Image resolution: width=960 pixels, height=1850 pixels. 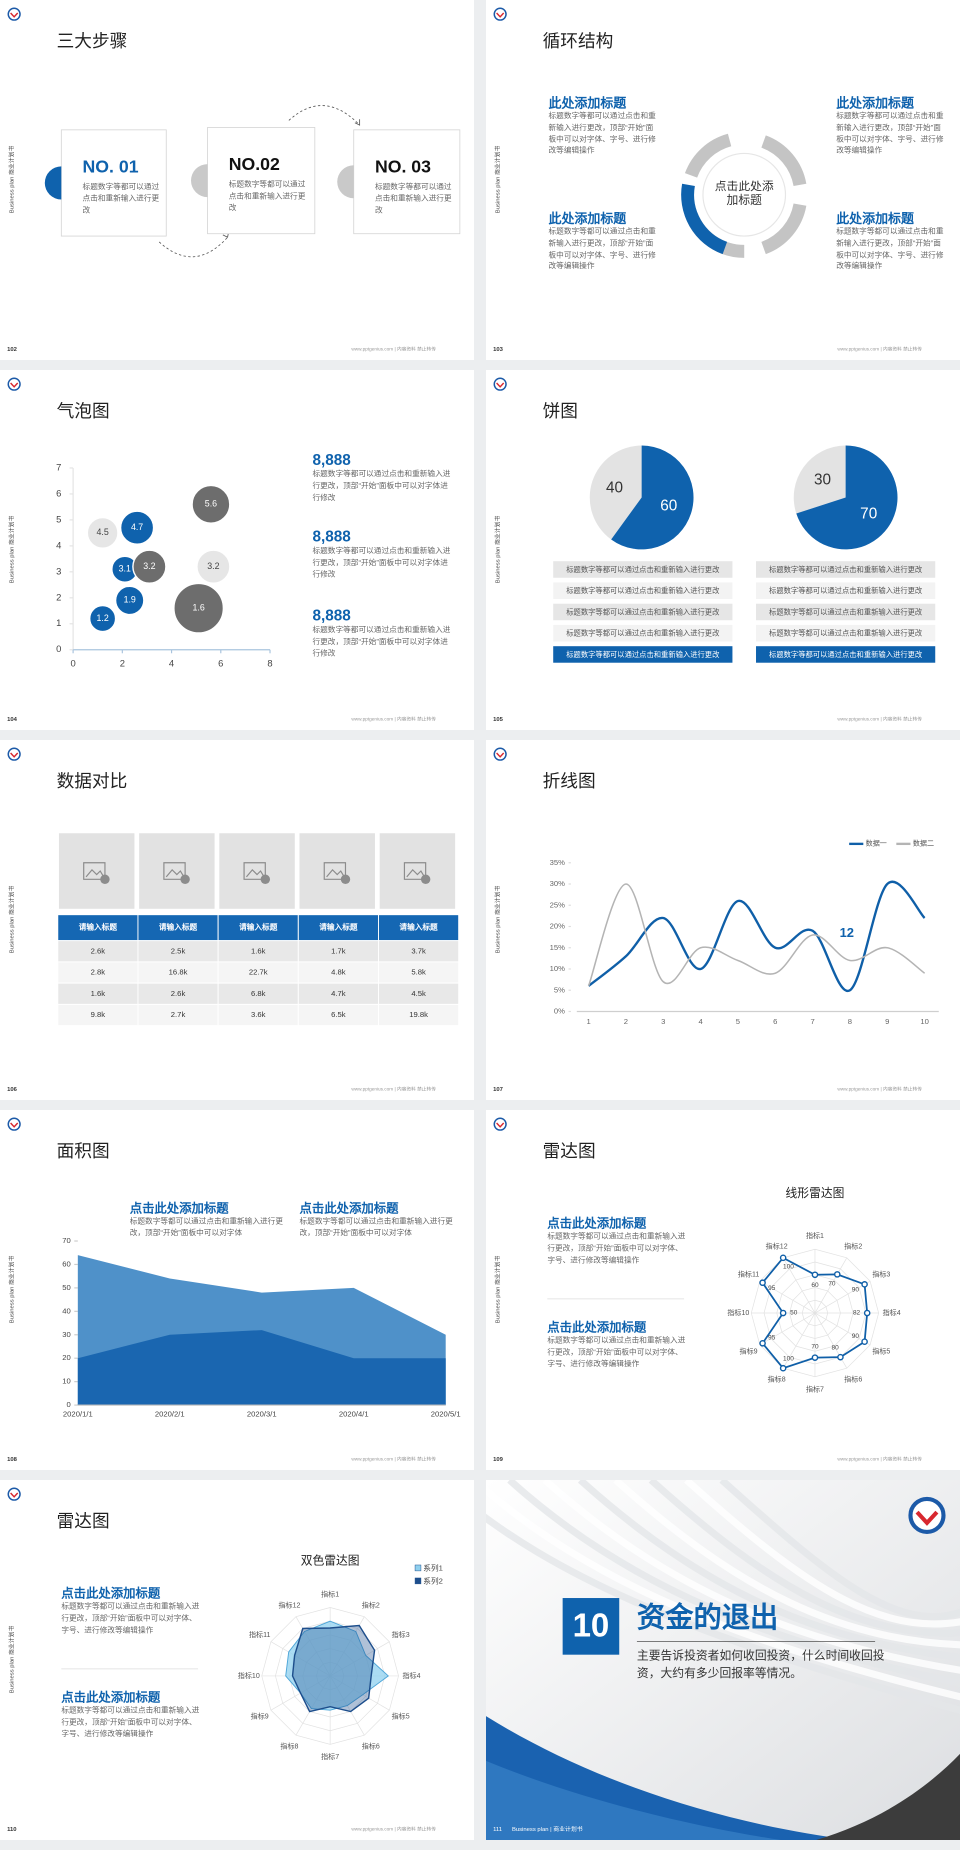 What do you see at coordinates (756, 936) in the screenshot?
I see `line-series` at bounding box center [756, 936].